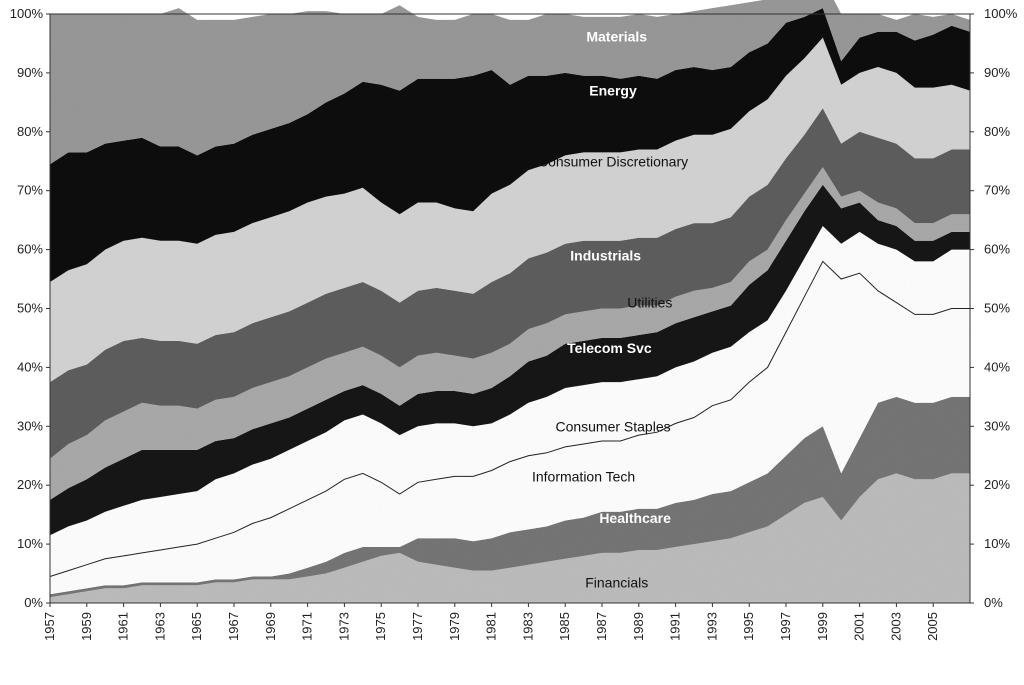 The image size is (1024, 685). I want to click on x-tick-label: 1957, so click(49, 626).